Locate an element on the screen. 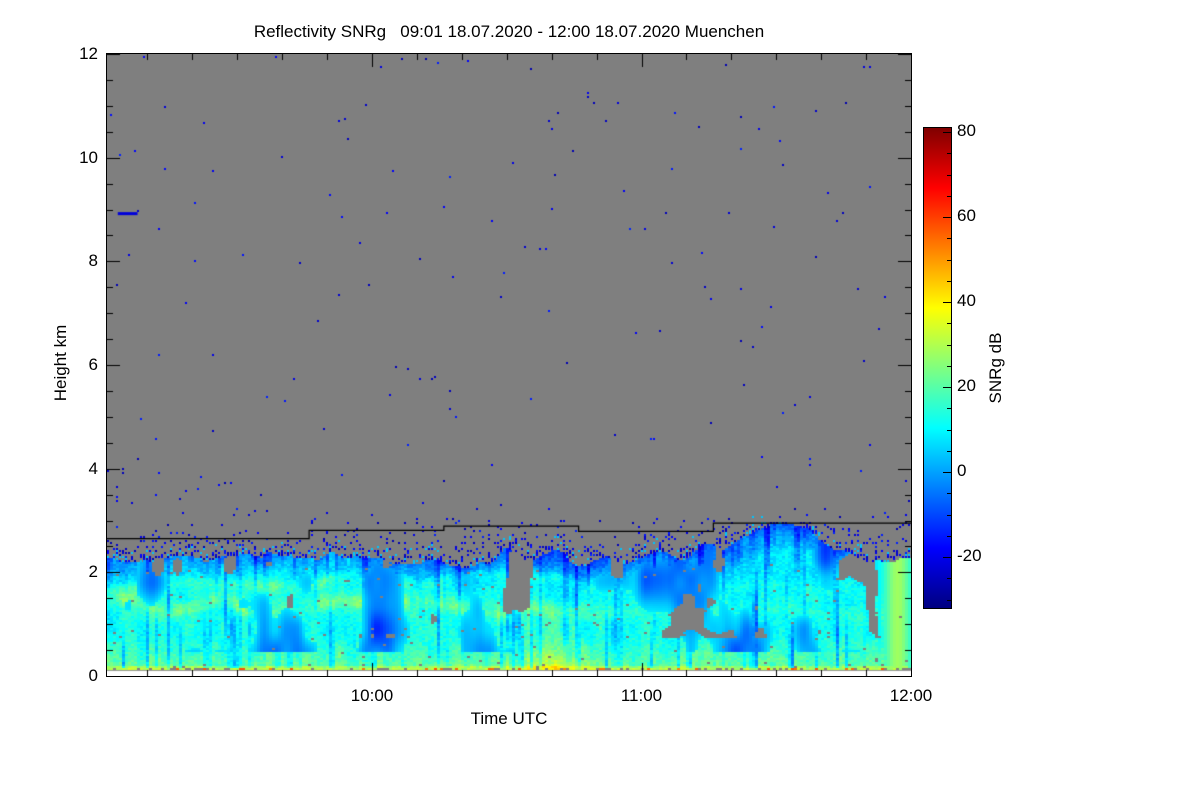 This screenshot has height=800, width=1200. y-tick-label: 8 is located at coordinates (93, 261).